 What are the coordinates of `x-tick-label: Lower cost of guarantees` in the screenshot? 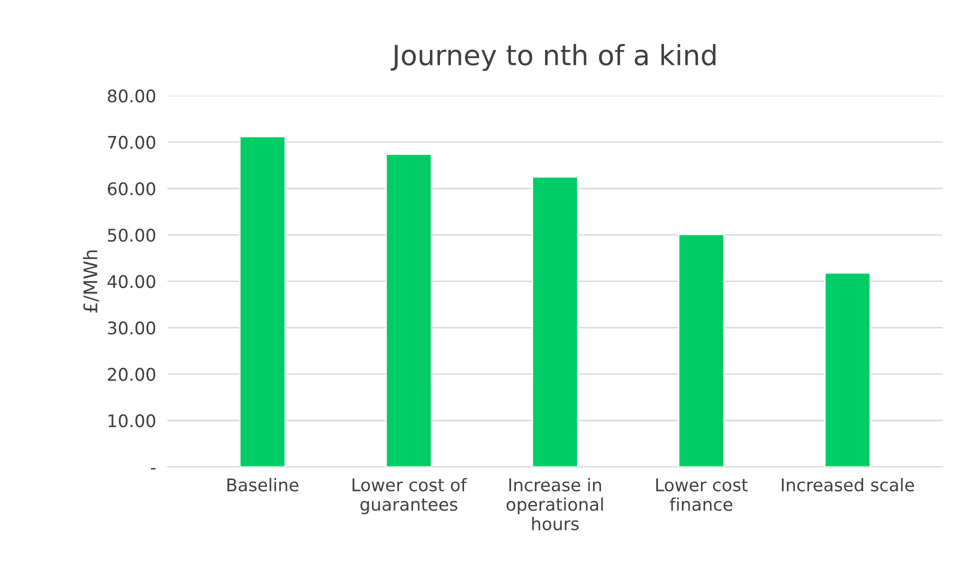 It's located at (410, 496).